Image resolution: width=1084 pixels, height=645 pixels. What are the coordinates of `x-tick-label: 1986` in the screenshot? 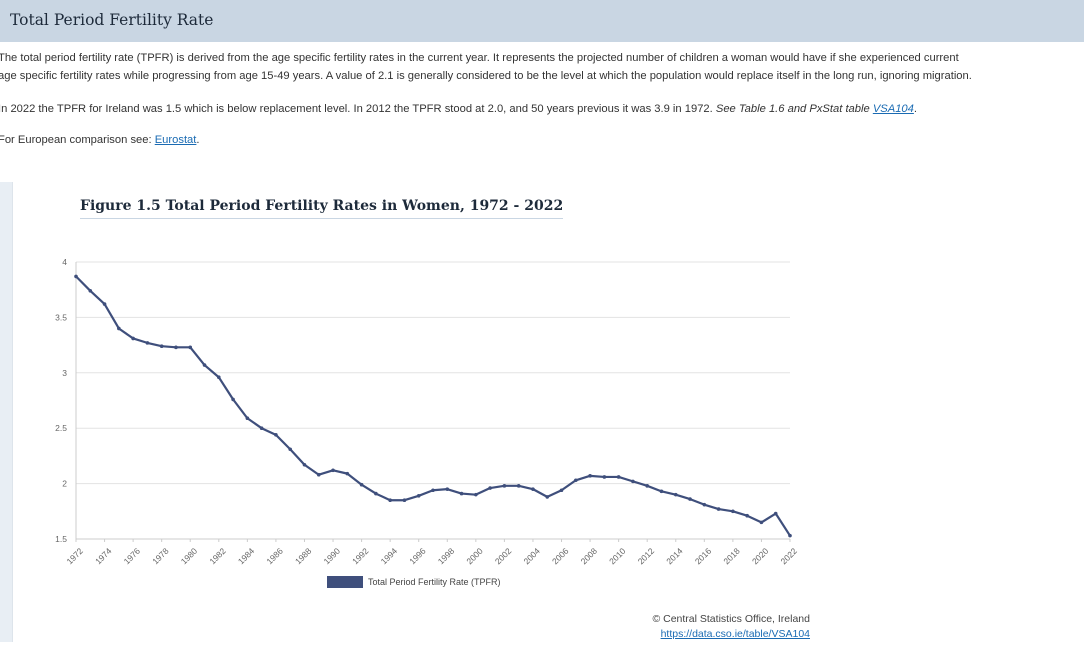 It's located at (274, 556).